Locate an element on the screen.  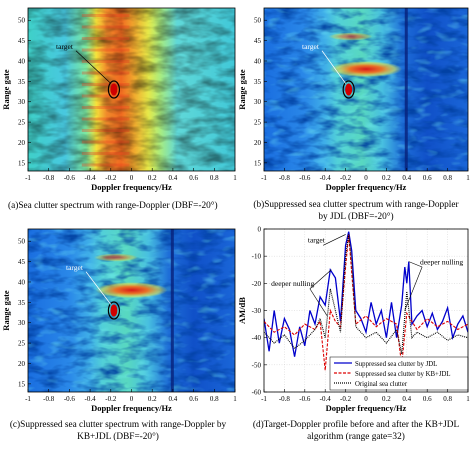
y-tick-label: -40 is located at coordinates (257, 338).